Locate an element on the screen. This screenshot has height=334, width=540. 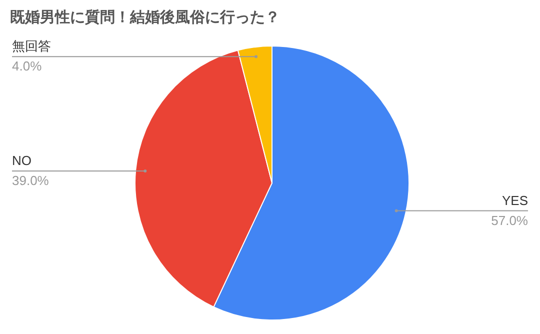
slice-label: YES is located at coordinates (515, 200).